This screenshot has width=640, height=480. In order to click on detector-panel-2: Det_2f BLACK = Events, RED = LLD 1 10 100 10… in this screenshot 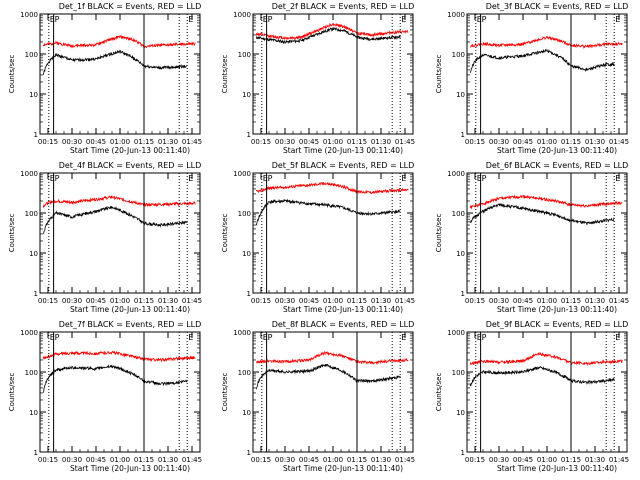, I will do `click(318, 78)`.